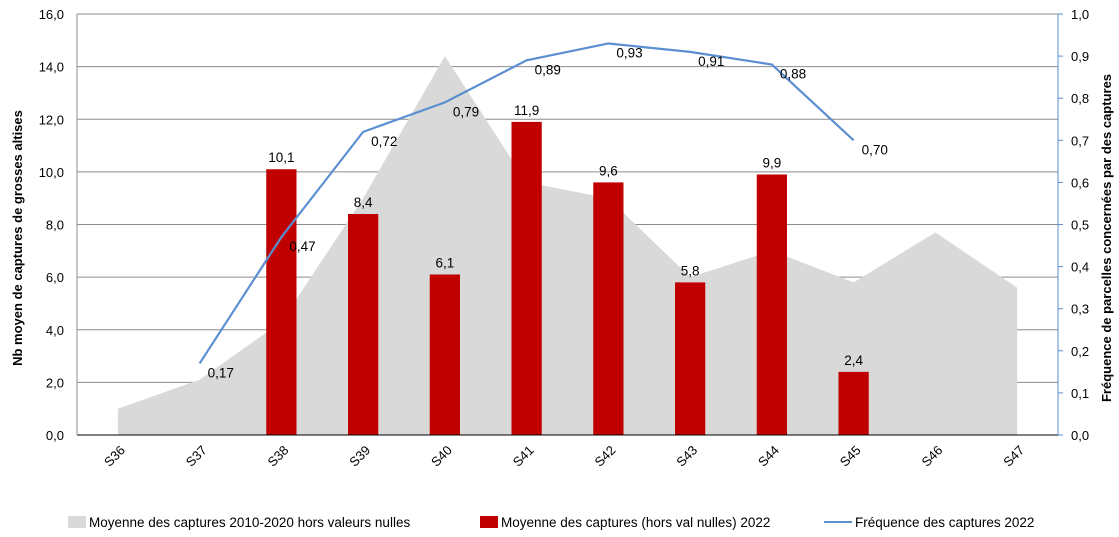  What do you see at coordinates (77, 522) in the screenshot?
I see `legend-swatch-area` at bounding box center [77, 522].